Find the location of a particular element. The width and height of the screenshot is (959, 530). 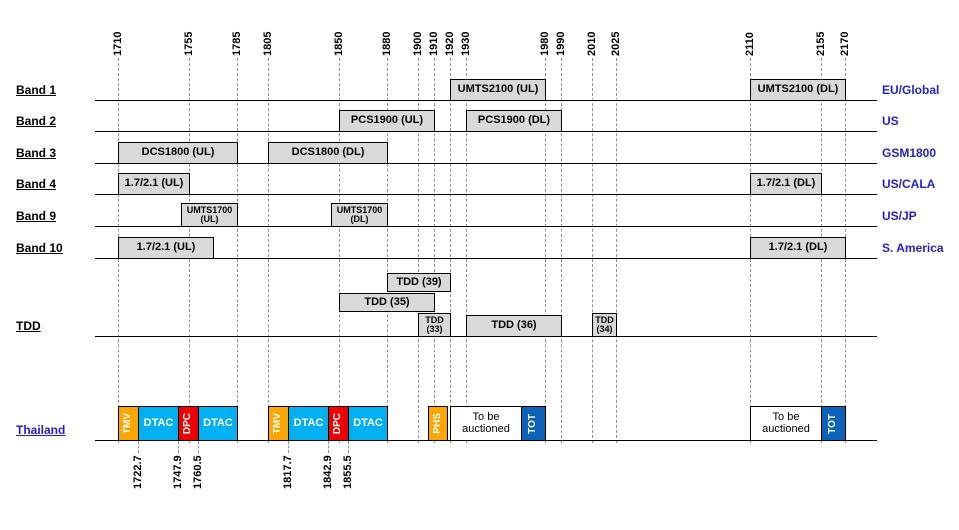

band-row-label: Band 10 is located at coordinates (39, 248).